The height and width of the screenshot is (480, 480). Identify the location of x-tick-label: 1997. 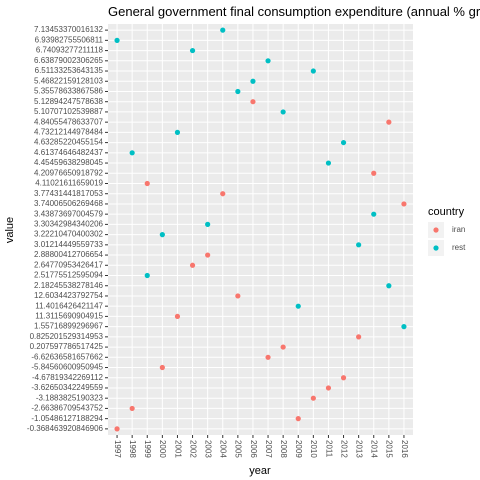
(117, 449).